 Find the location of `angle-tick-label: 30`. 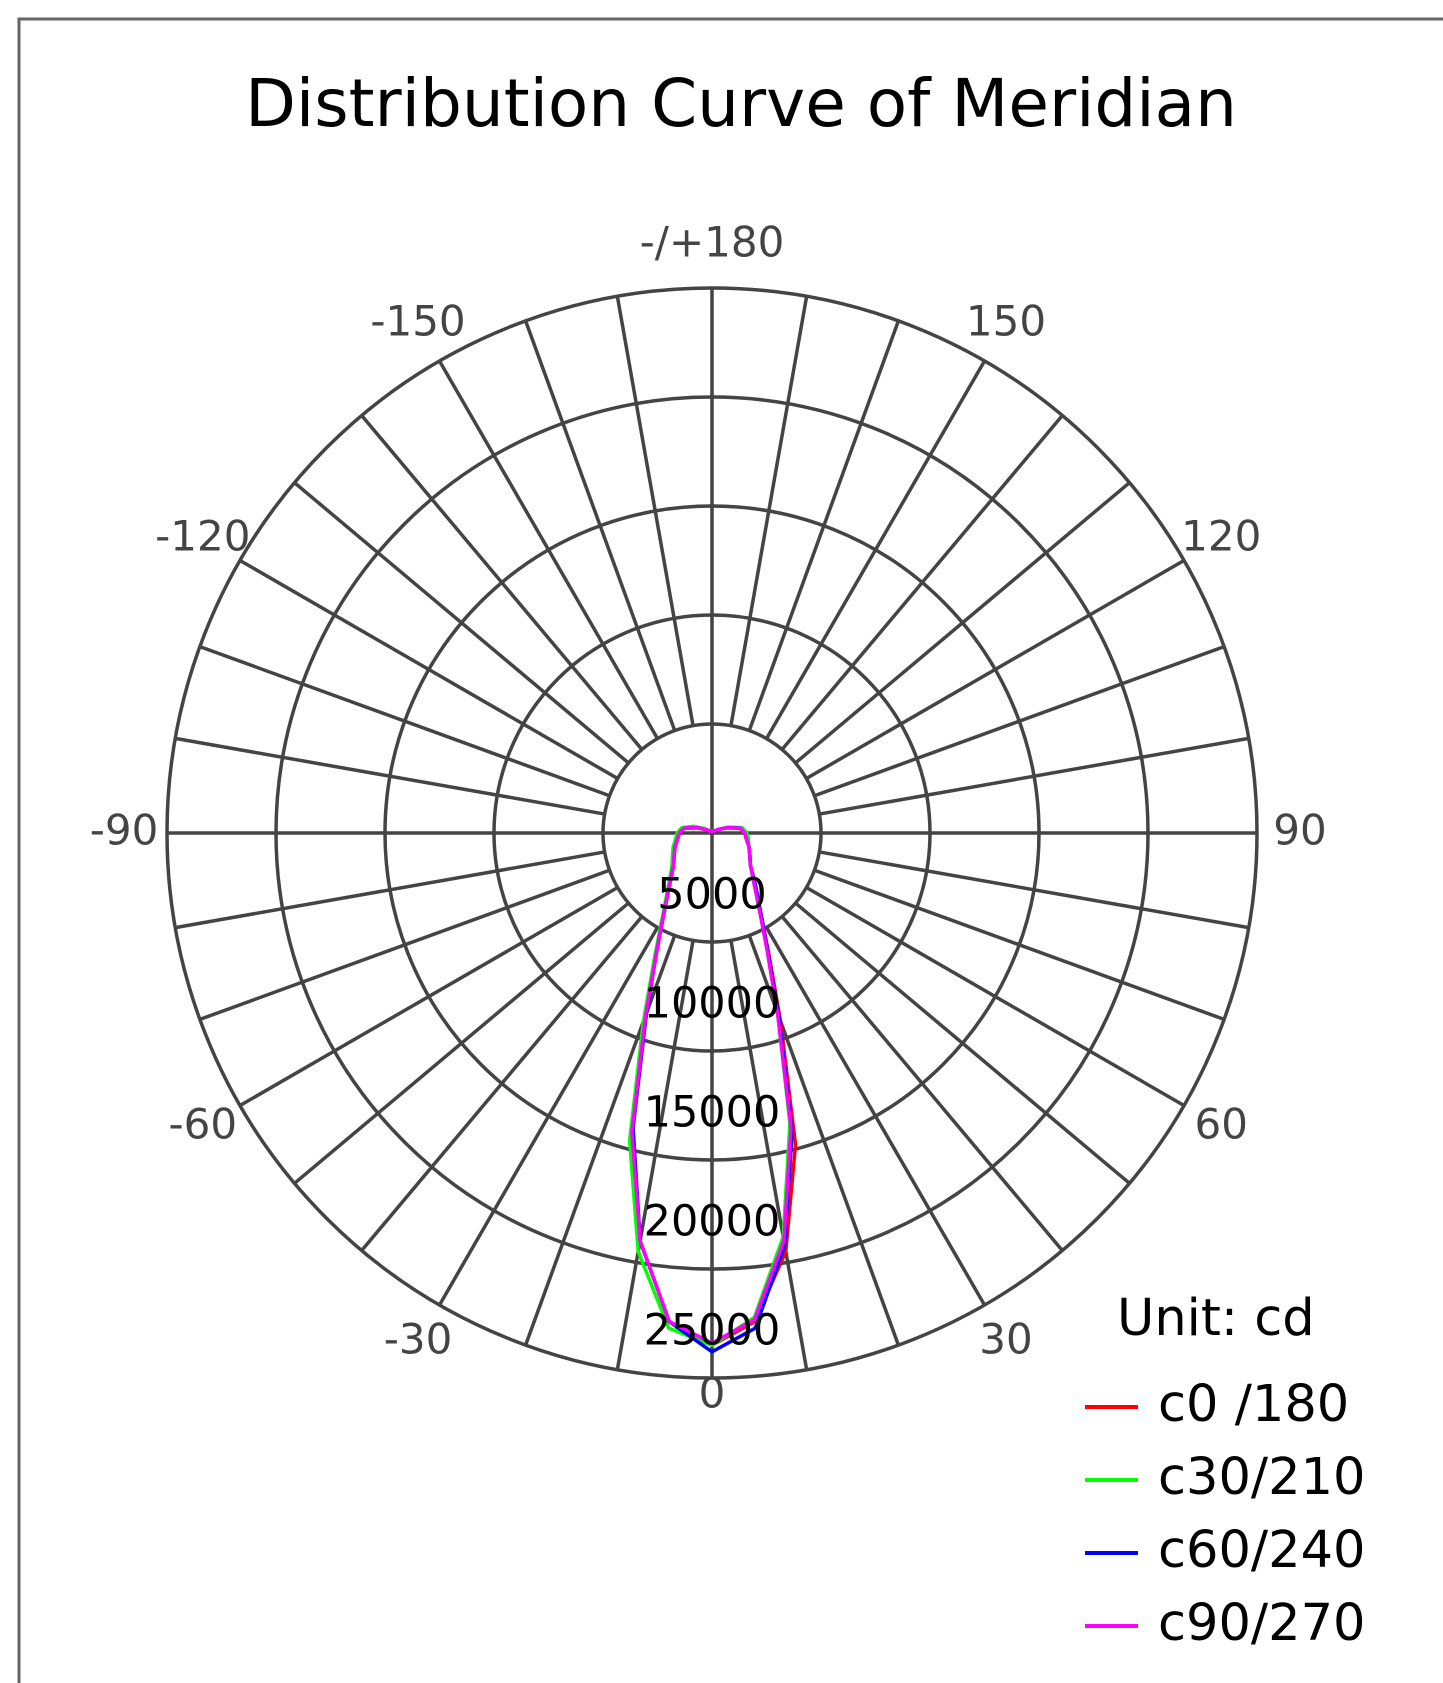

angle-tick-label: 30 is located at coordinates (1005, 1339).